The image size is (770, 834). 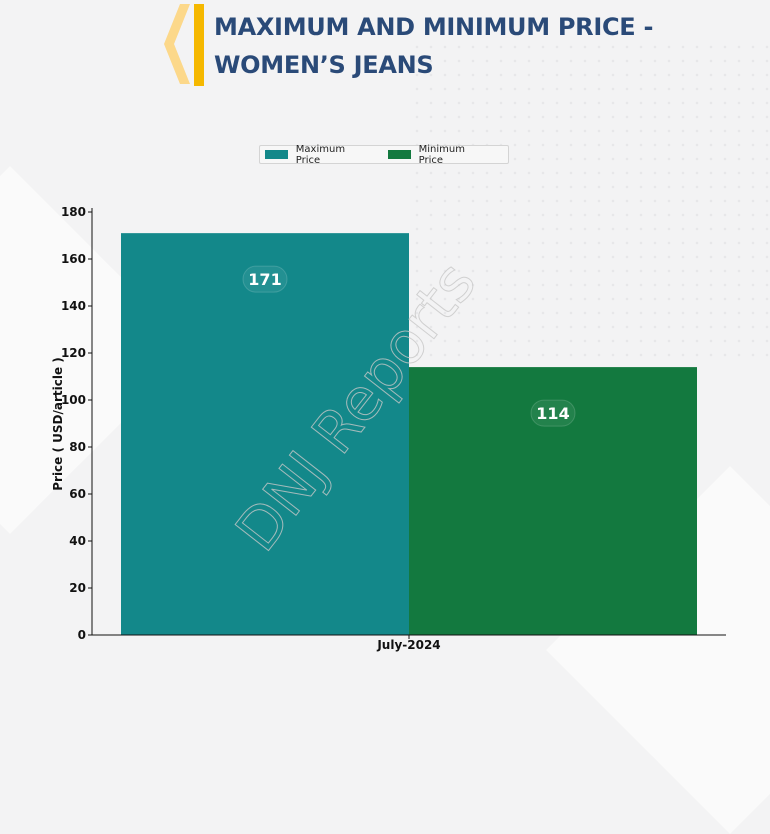 What do you see at coordinates (409, 346) in the screenshot?
I see `labels-group: 171 114` at bounding box center [409, 346].